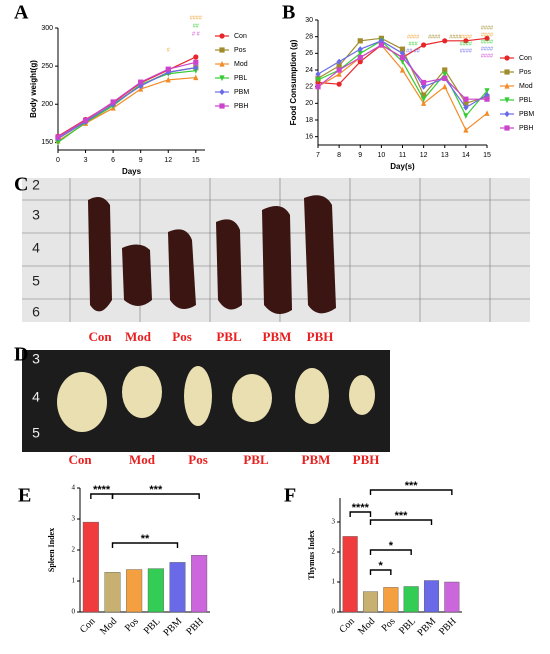 The height and width of the screenshot is (654, 550). I want to click on ruler-number: 3, so click(36, 359).